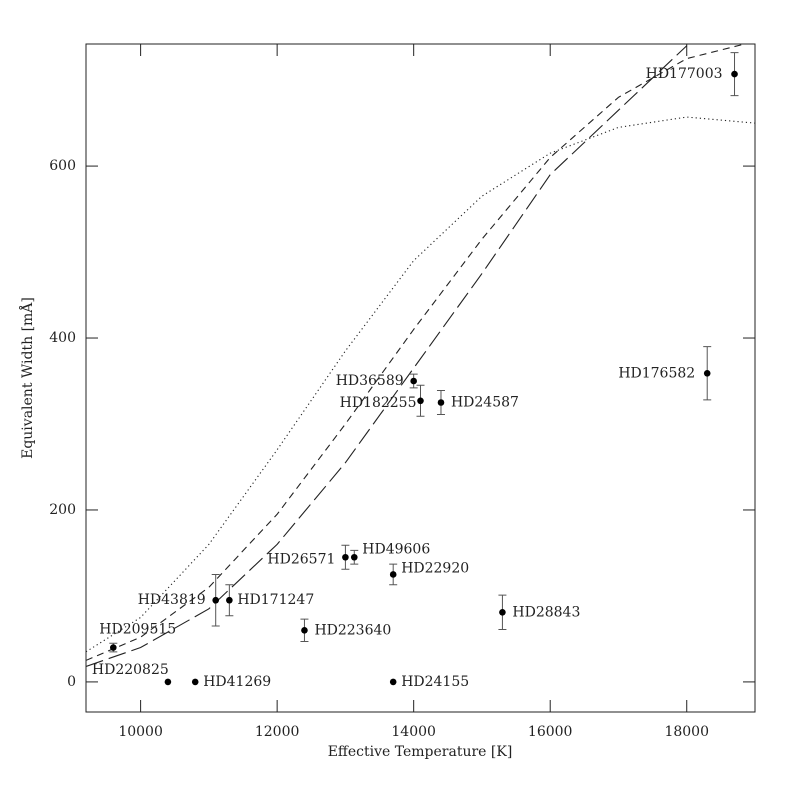 The height and width of the screenshot is (798, 798). I want to click on point-label: HD176582, so click(656, 373).